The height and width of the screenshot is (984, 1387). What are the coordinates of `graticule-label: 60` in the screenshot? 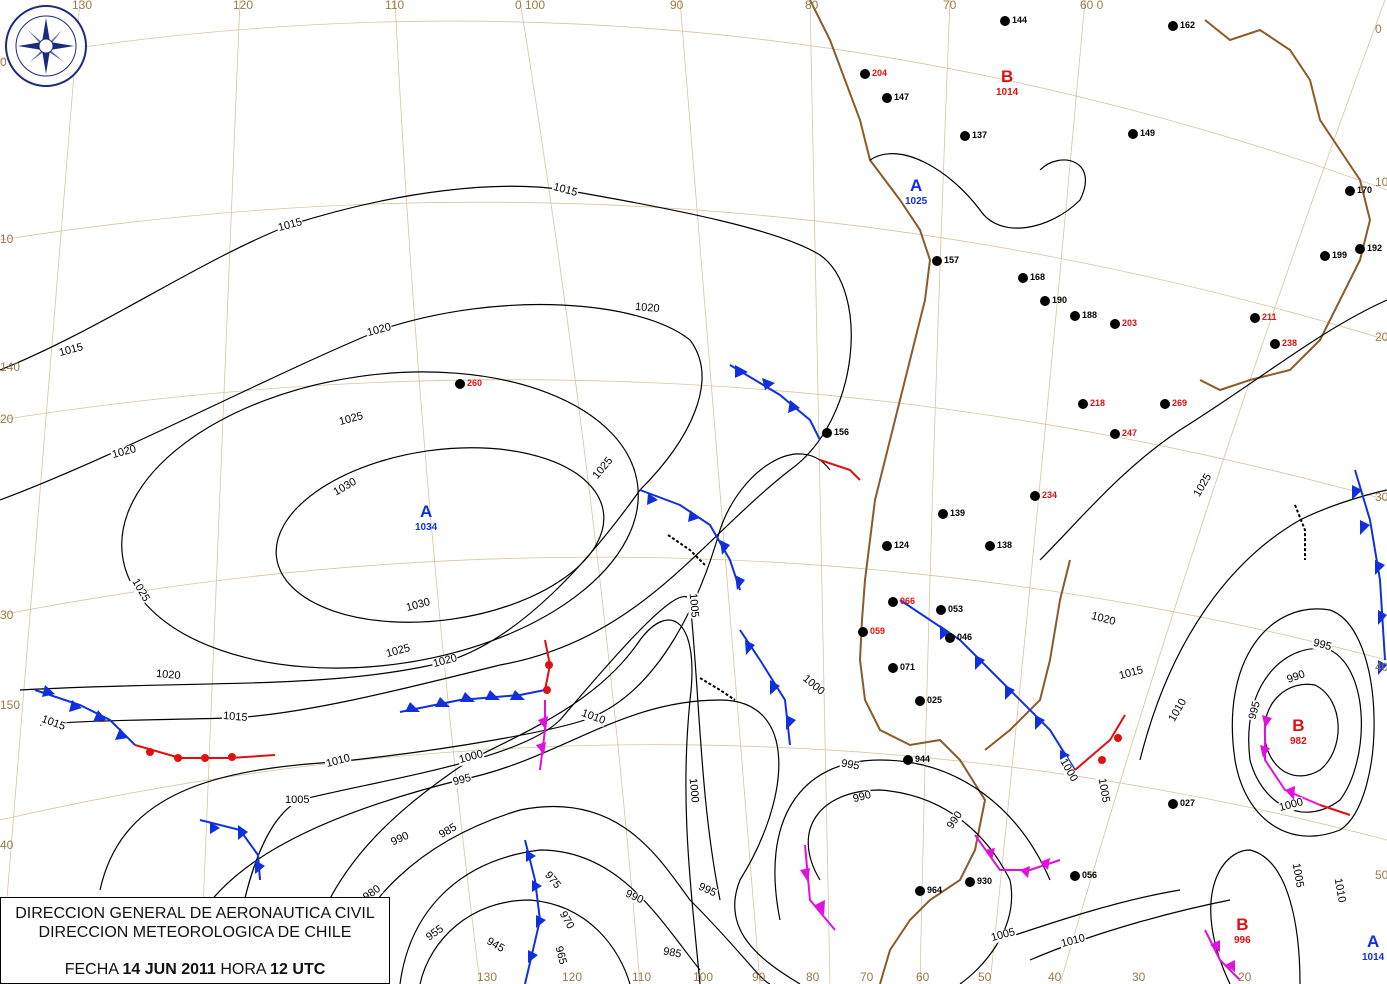 It's located at (923, 977).